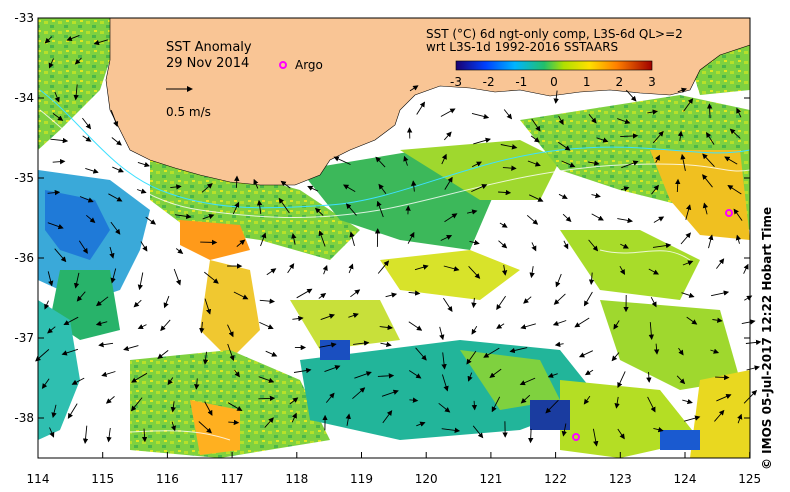  What do you see at coordinates (426, 479) in the screenshot?
I see `lon-tick-label: 120` at bounding box center [426, 479].